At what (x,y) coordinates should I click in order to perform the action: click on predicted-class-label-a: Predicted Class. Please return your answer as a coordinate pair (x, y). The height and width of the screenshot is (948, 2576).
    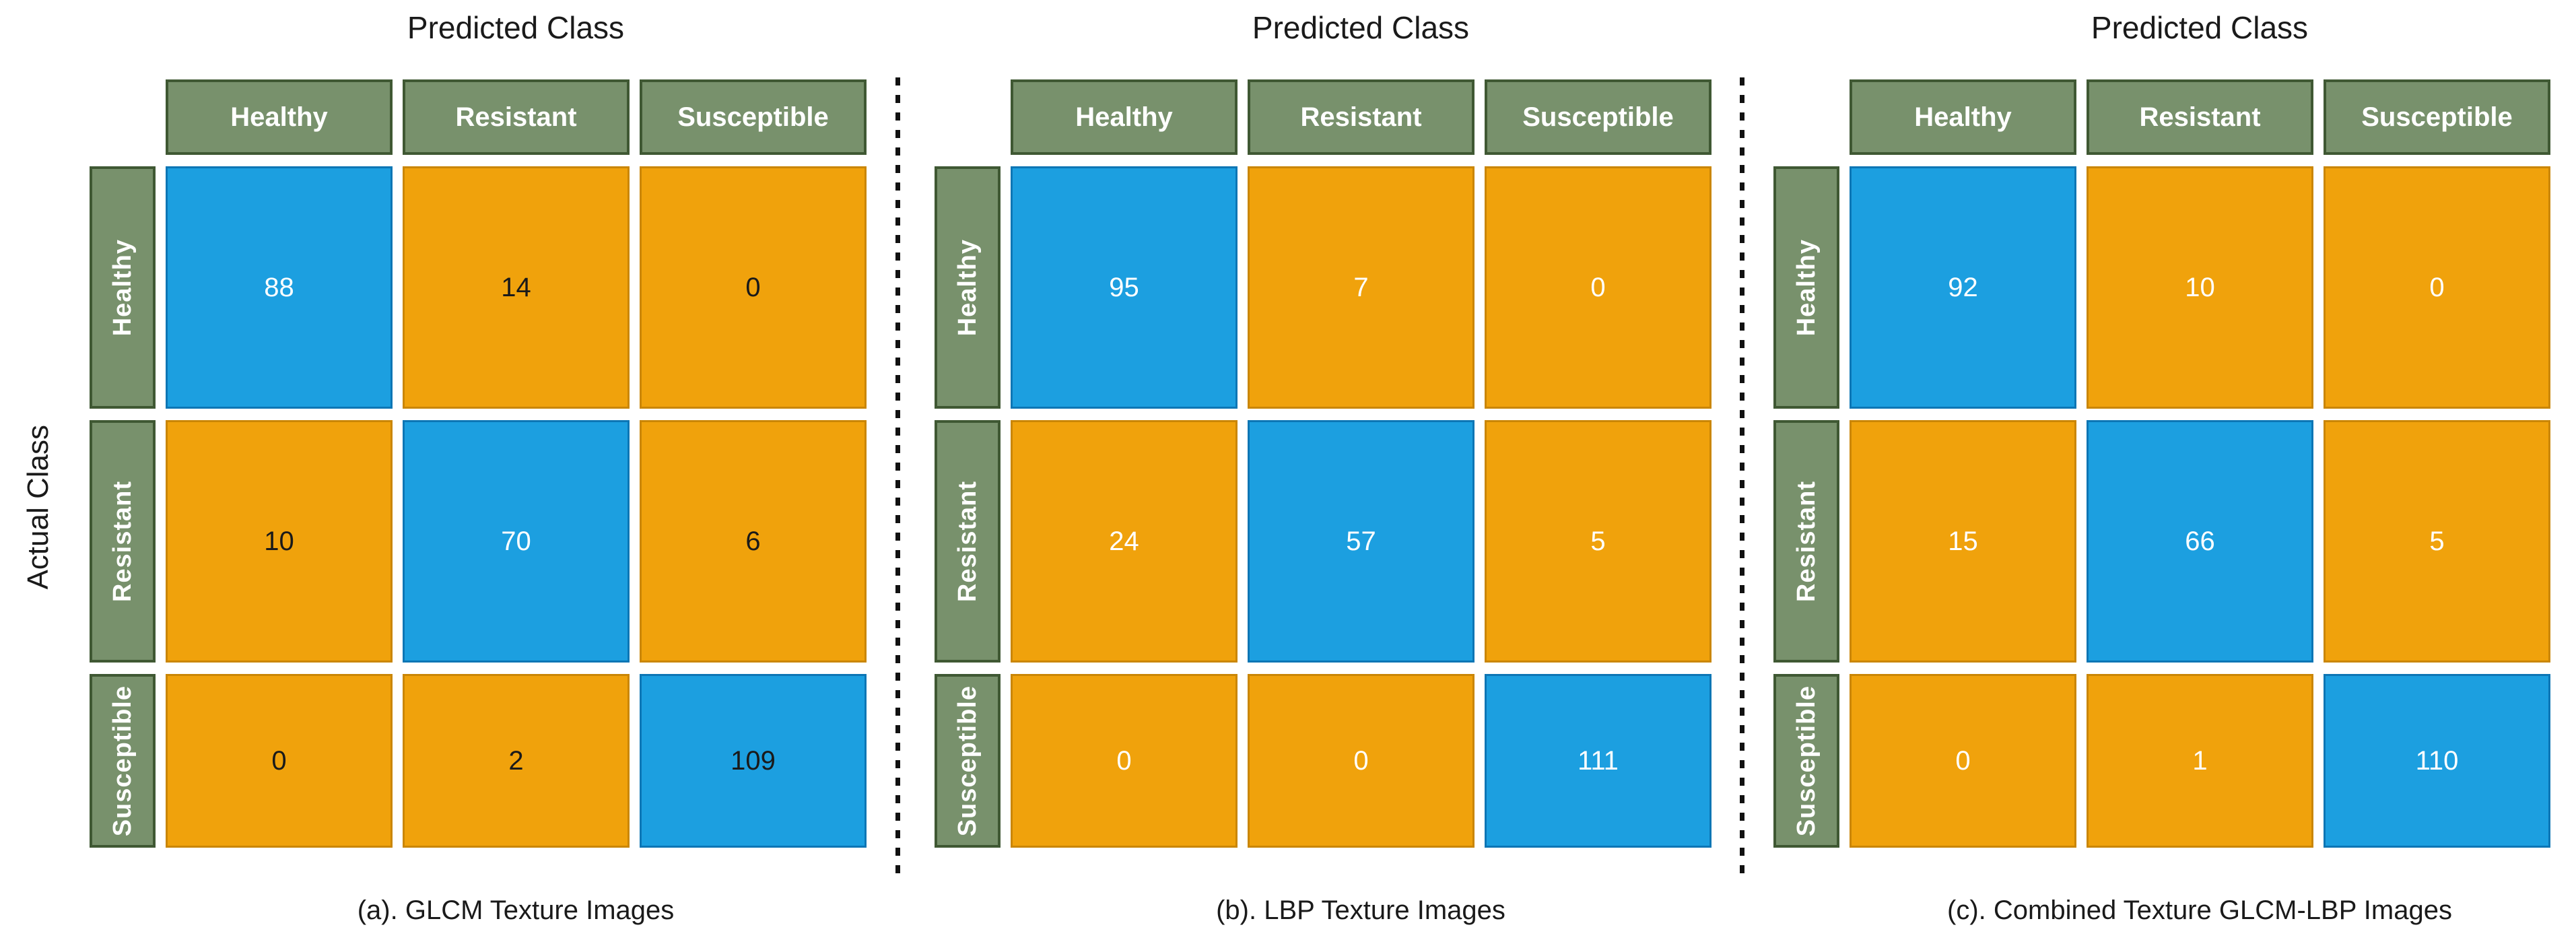
    Looking at the image, I should click on (516, 28).